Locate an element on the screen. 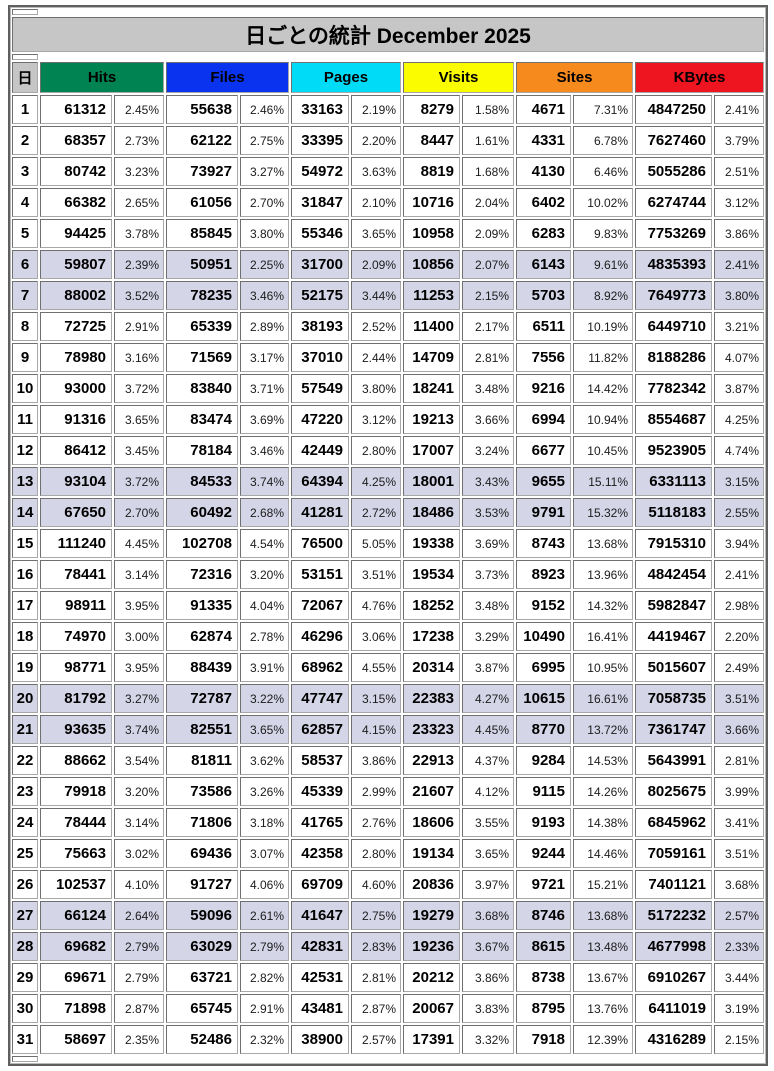 Image resolution: width=774 pixels, height=1071 pixels. percent-cell: 3.41% is located at coordinates (739, 822).